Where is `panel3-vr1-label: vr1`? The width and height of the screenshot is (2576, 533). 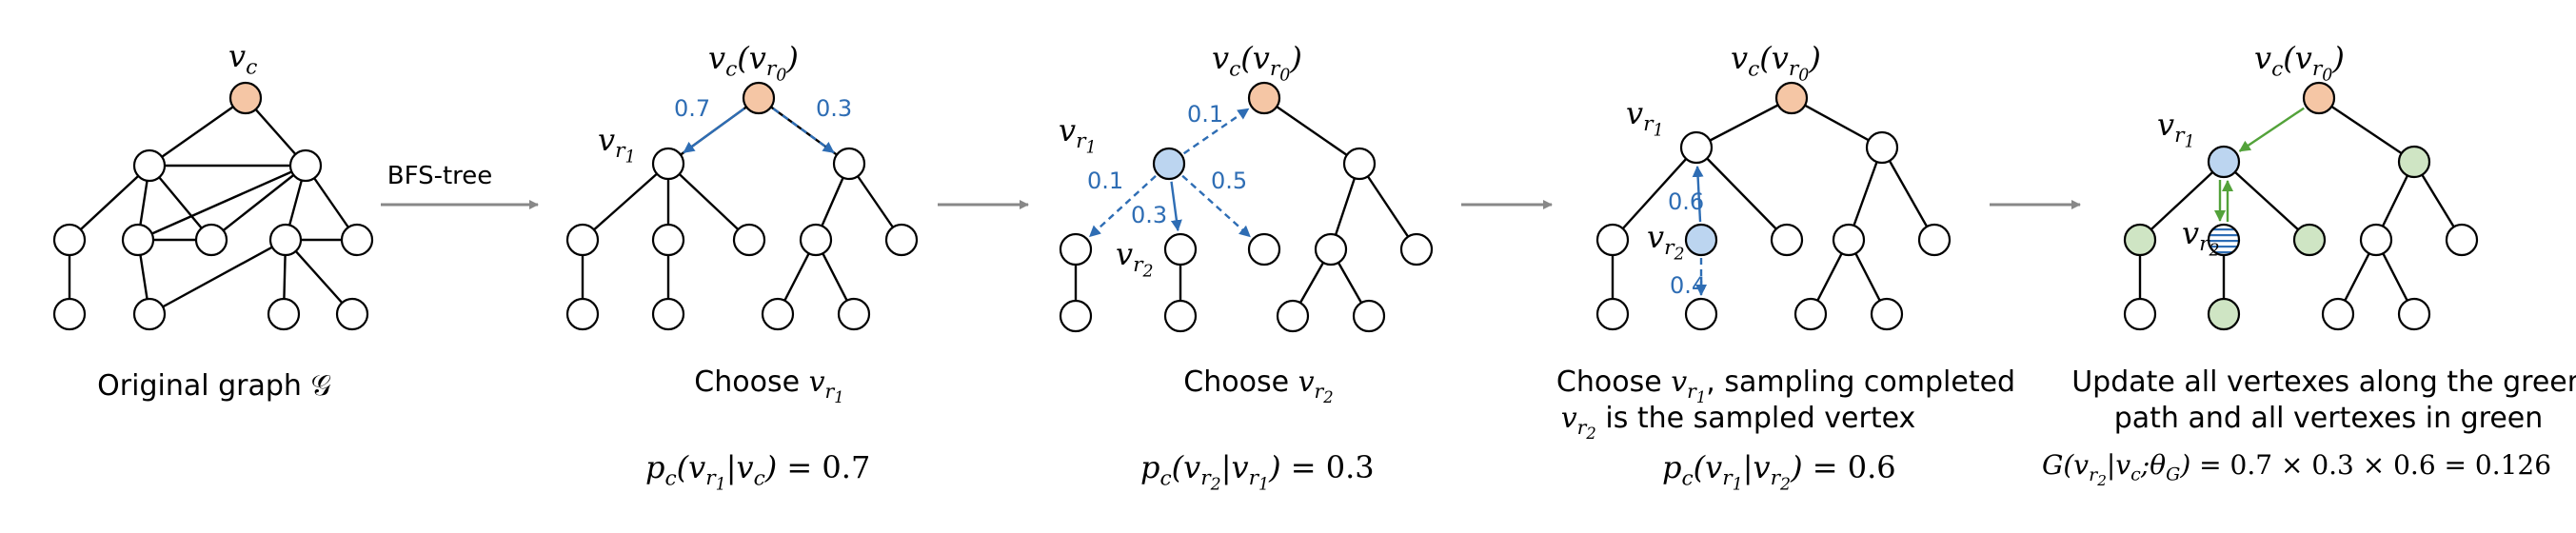
panel3-vr1-label: vr1 is located at coordinates (1078, 135).